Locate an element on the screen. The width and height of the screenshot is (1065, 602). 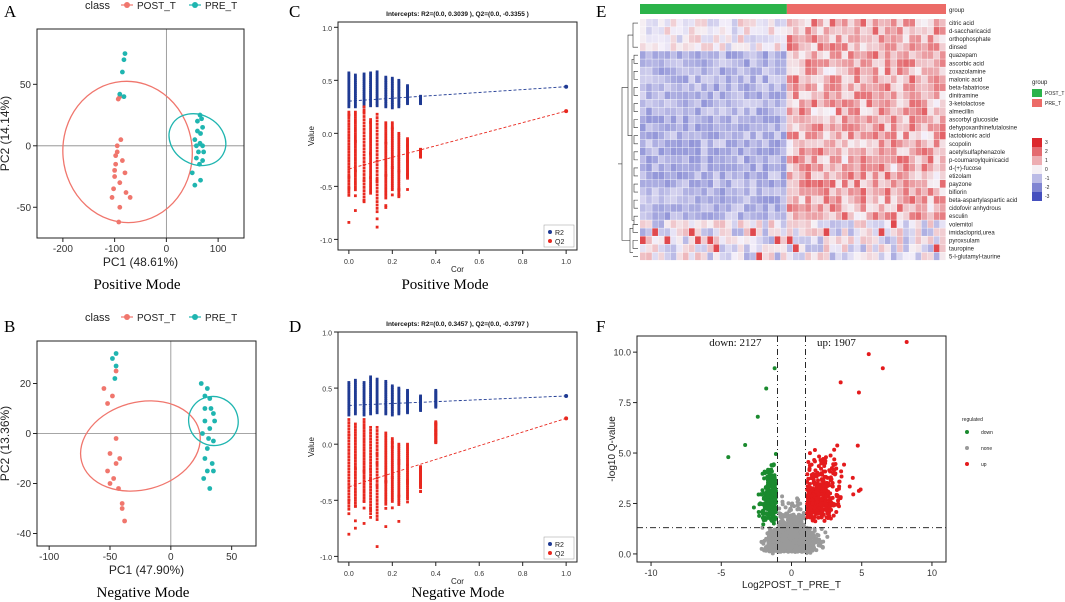
y-tick-label: 0 is located at coordinates (28, 434).